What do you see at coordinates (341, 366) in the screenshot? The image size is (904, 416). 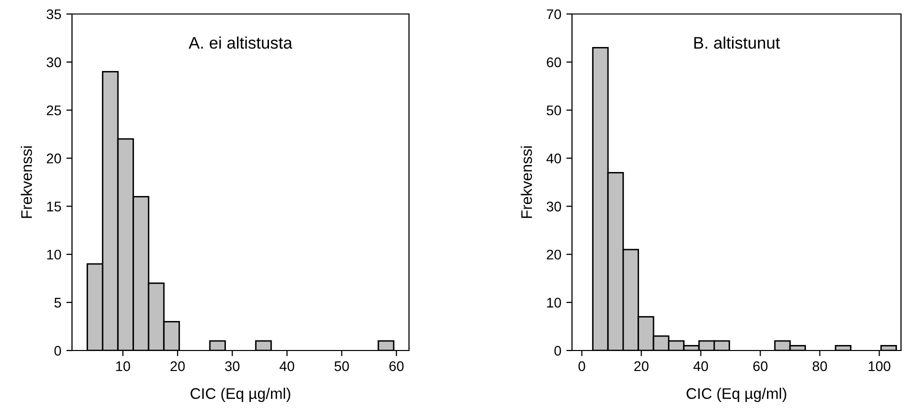 I see `x-tick-label: 50` at bounding box center [341, 366].